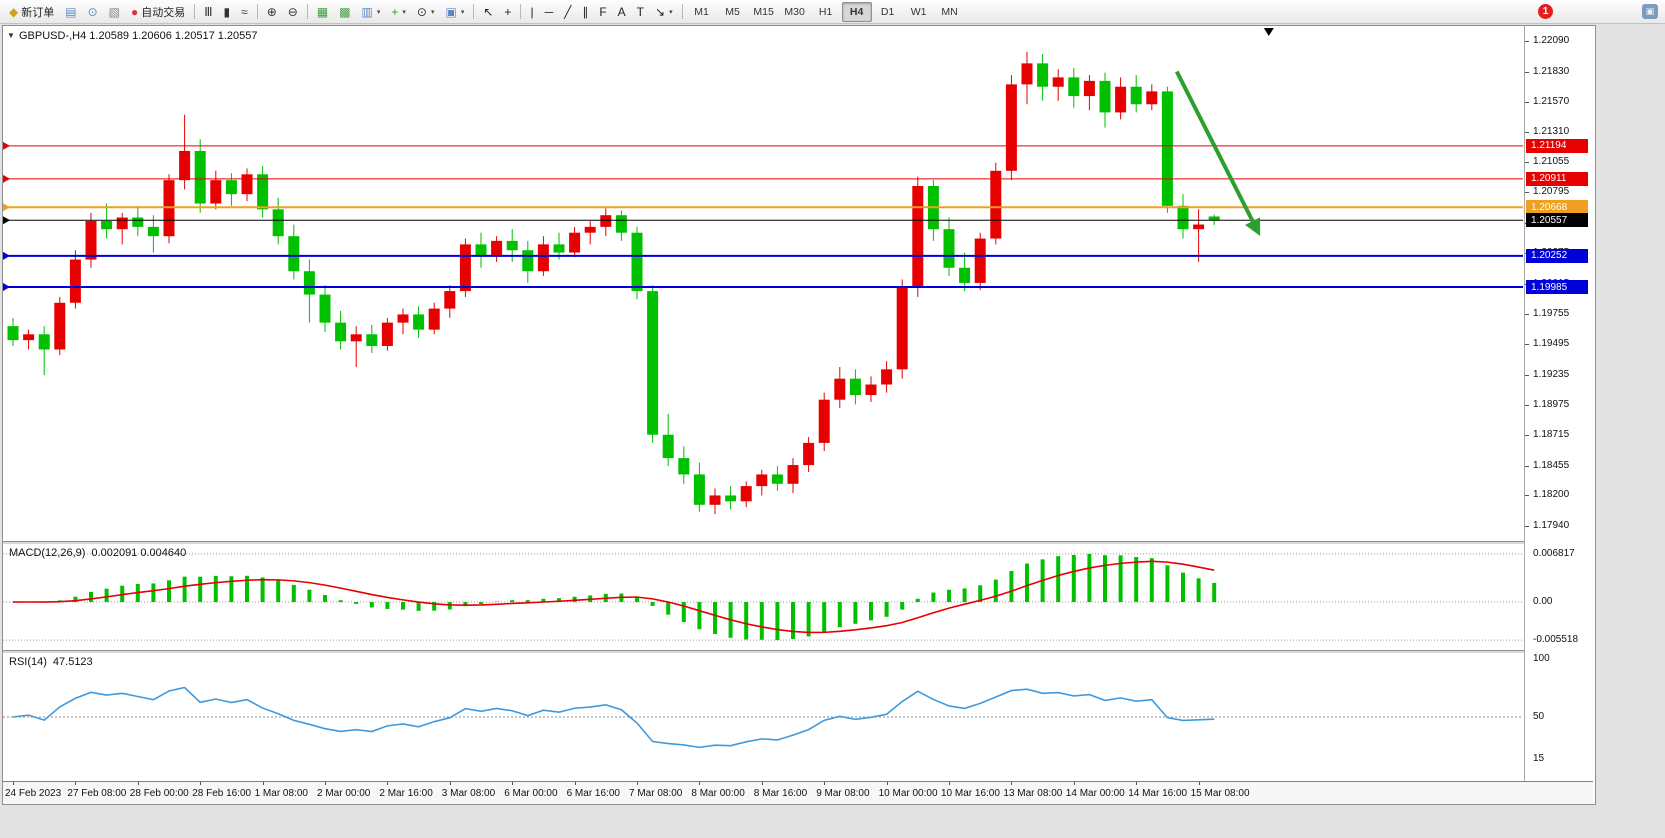  I want to click on macd-chart, so click(763, 597).